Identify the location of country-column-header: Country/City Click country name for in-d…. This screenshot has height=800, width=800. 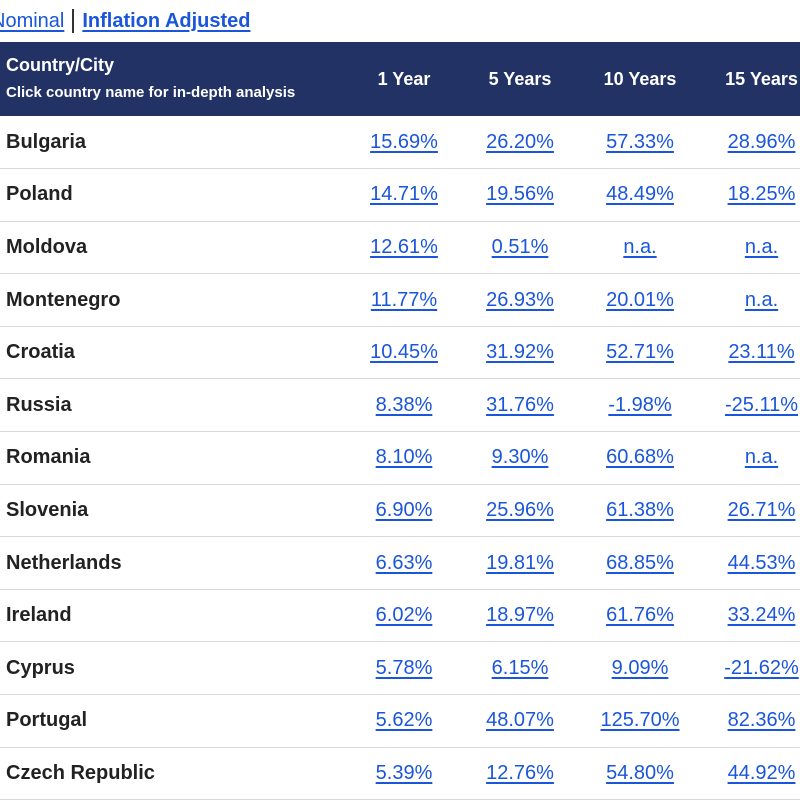
(172, 79).